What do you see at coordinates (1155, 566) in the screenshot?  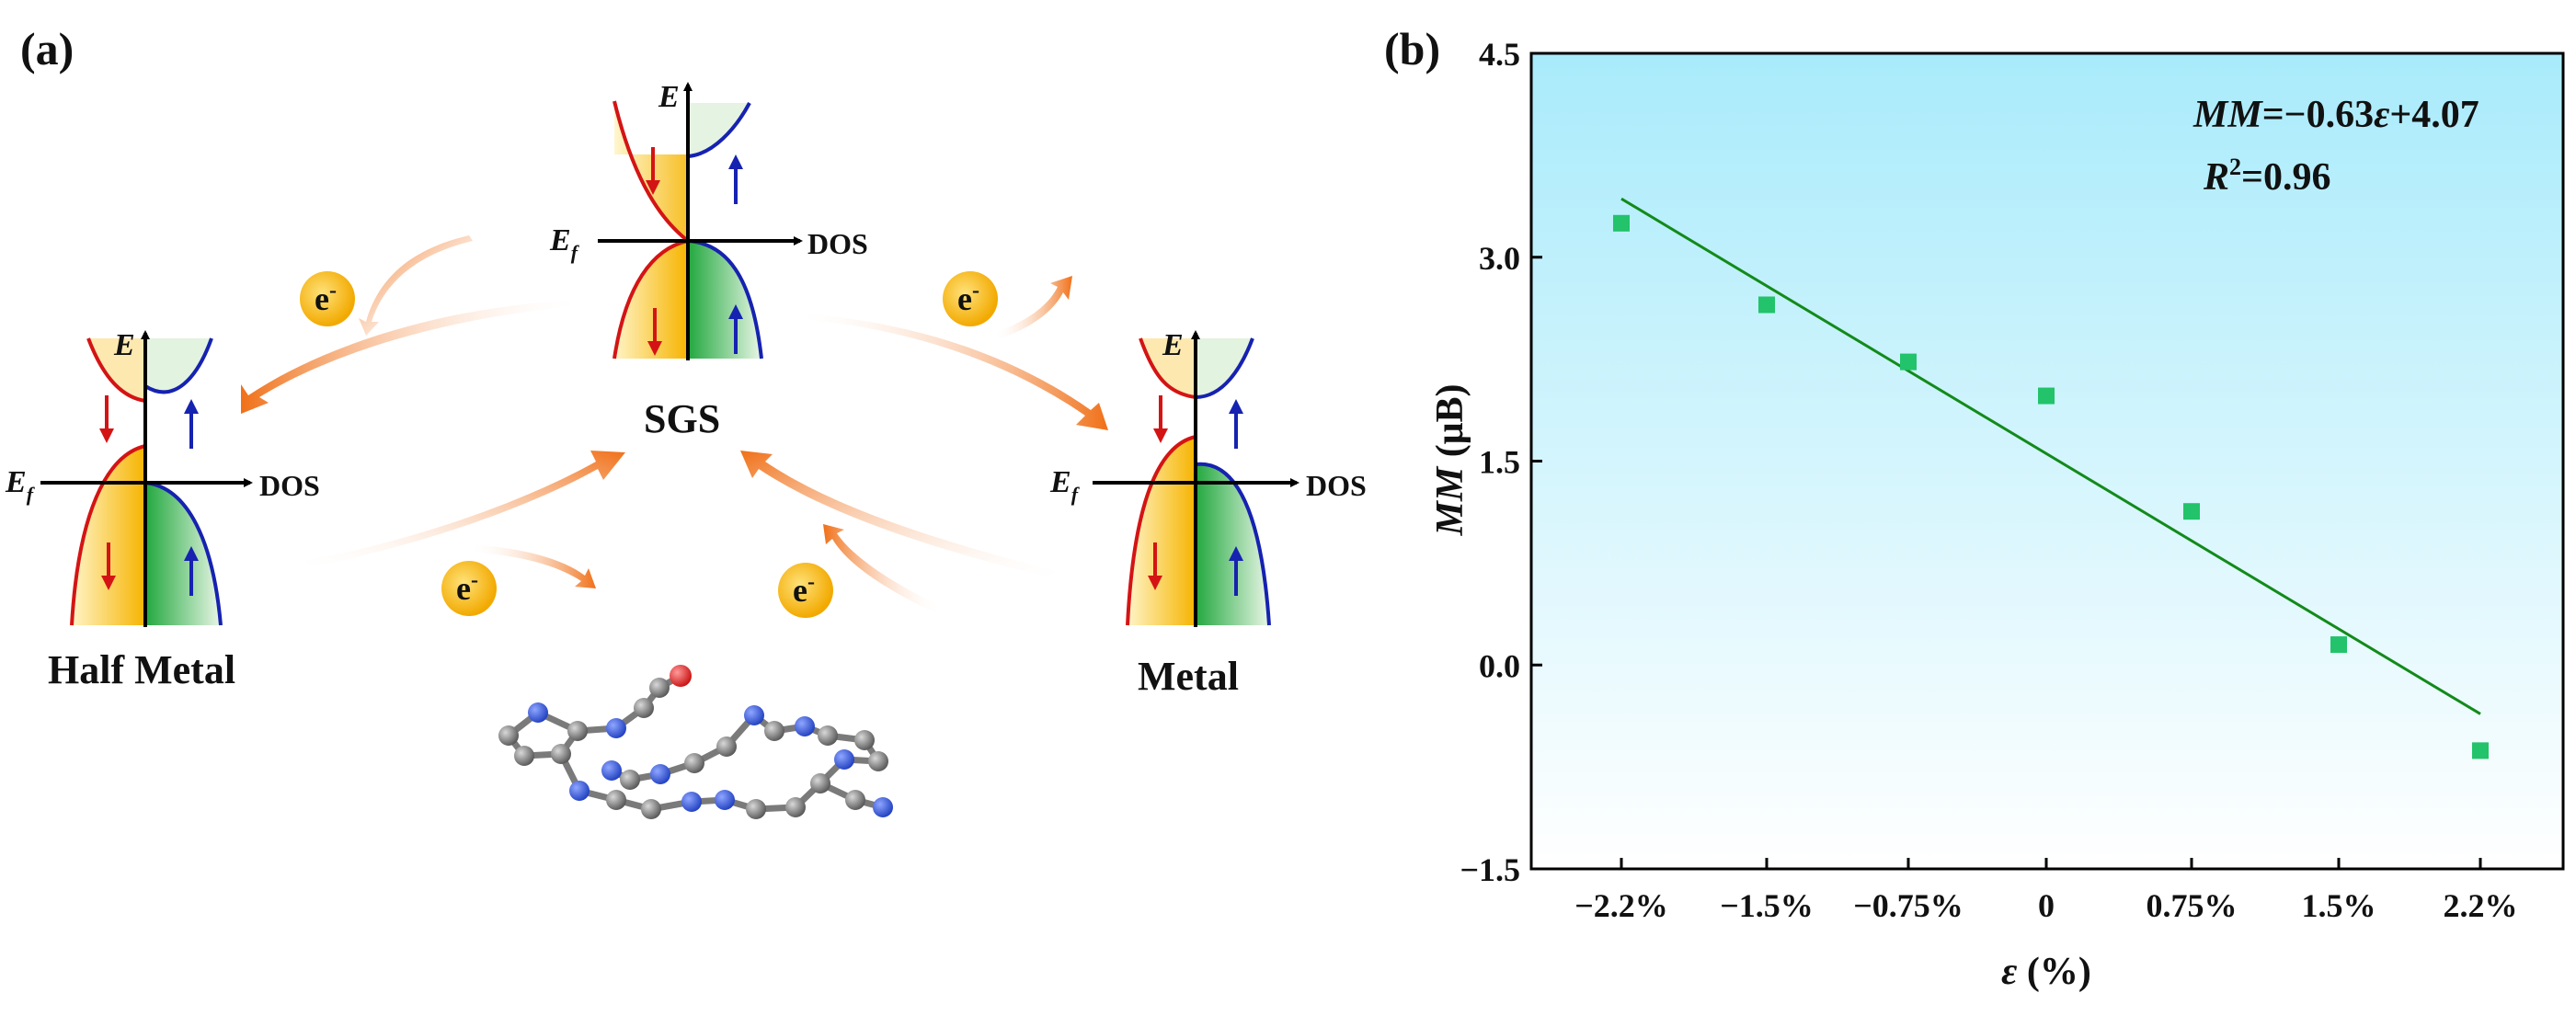 I see `metal-spin-down-arrow-lower` at bounding box center [1155, 566].